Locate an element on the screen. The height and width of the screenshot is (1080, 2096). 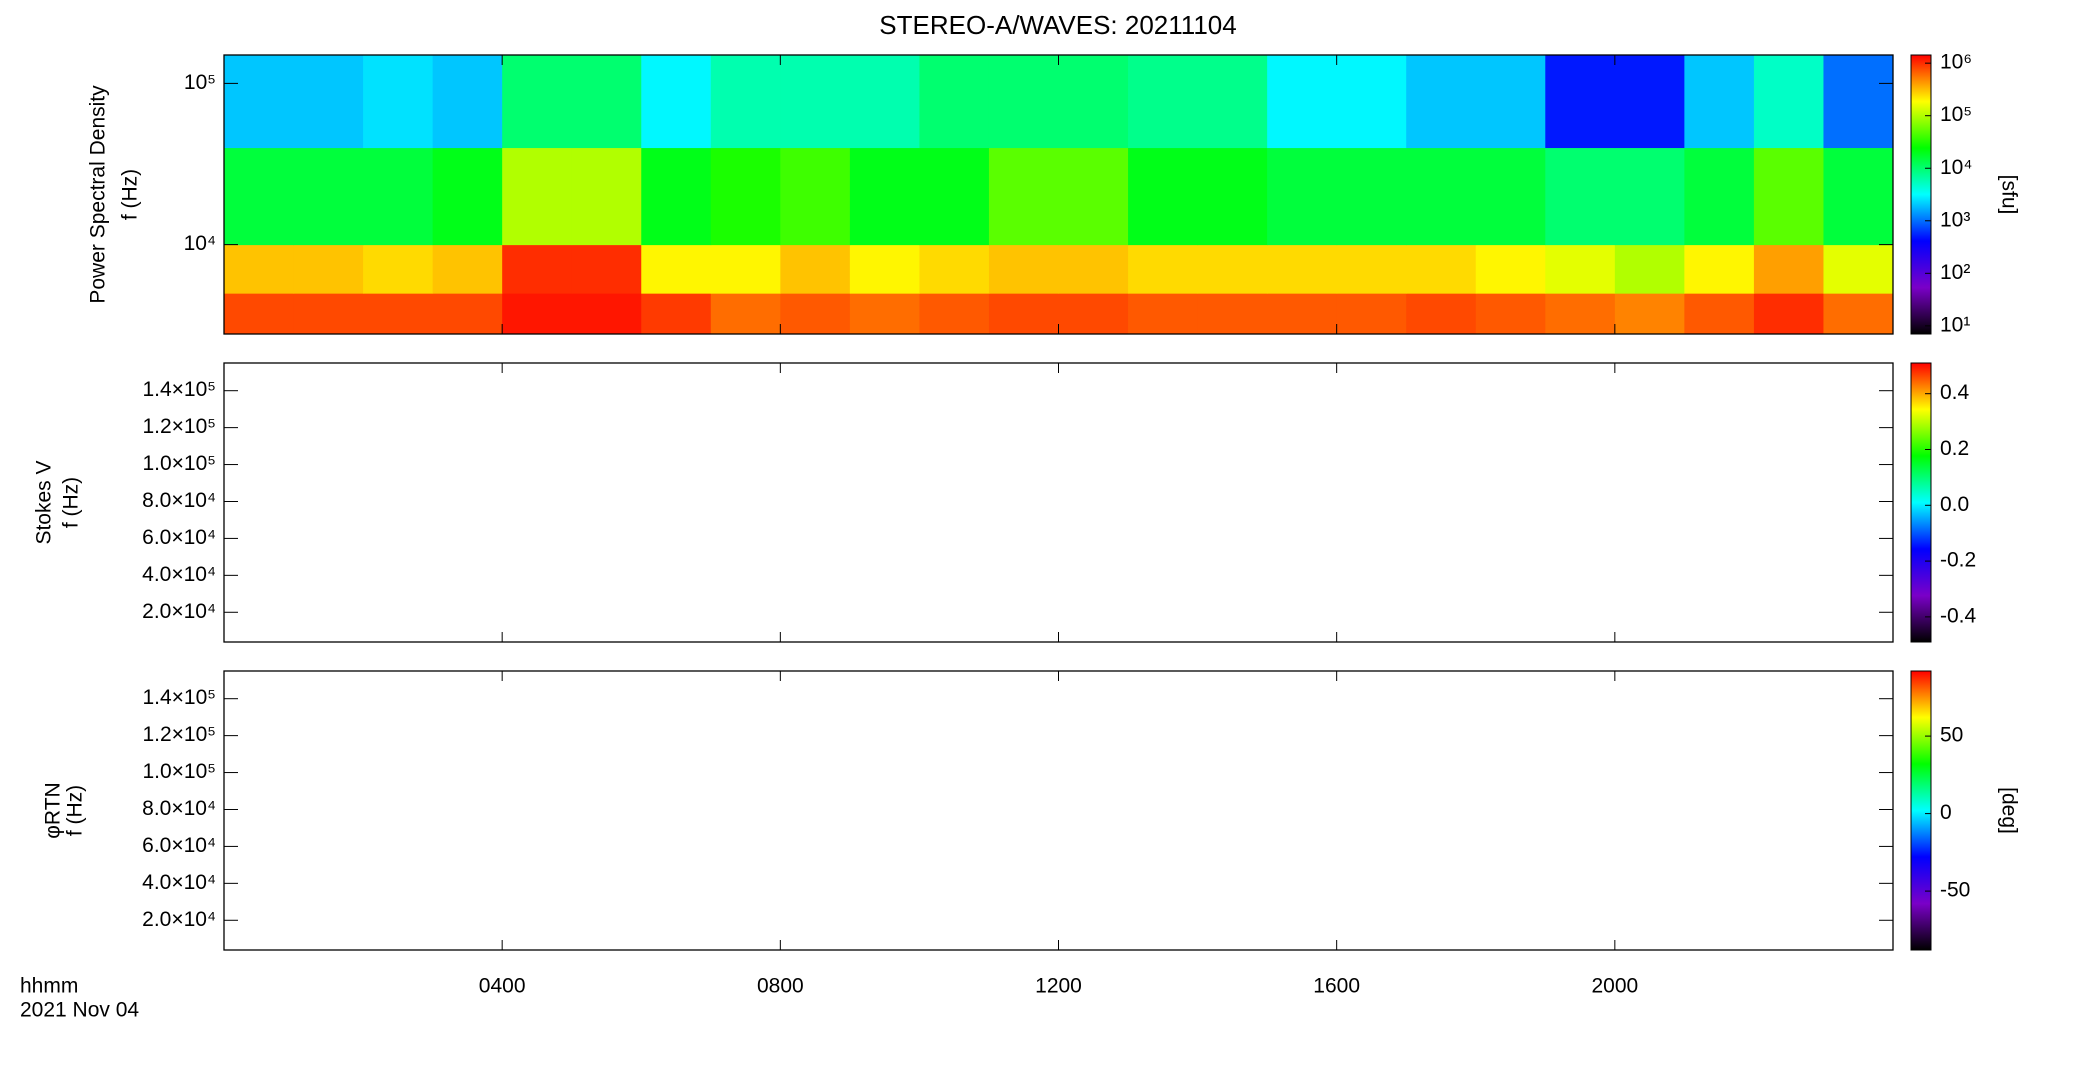
chart-title: STEREO-A/WAVES: 20211104 is located at coordinates (1057, 25).